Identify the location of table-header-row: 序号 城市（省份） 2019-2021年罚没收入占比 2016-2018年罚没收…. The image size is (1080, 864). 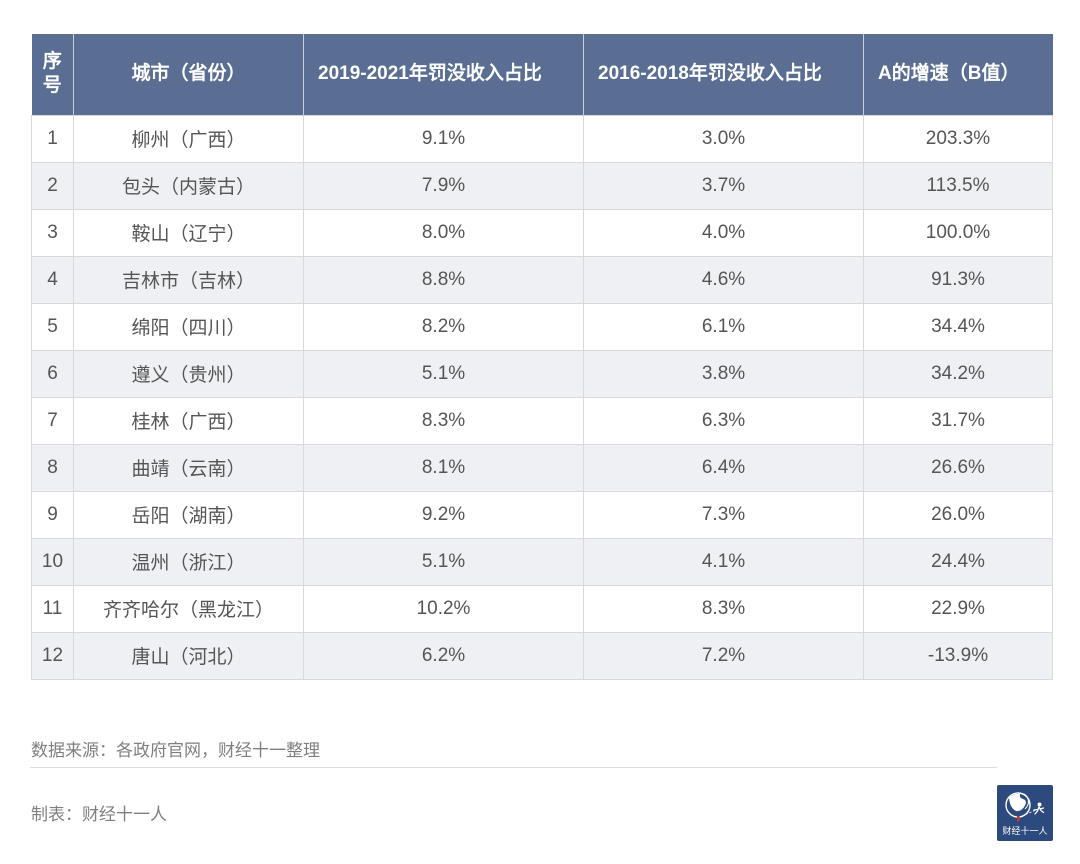
(542, 74).